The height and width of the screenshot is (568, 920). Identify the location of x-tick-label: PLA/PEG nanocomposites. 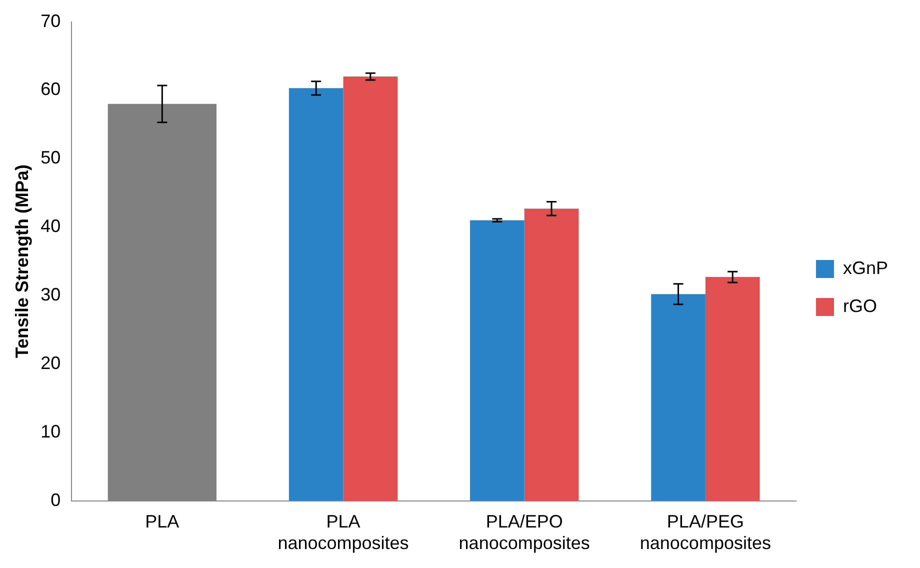
(705, 533).